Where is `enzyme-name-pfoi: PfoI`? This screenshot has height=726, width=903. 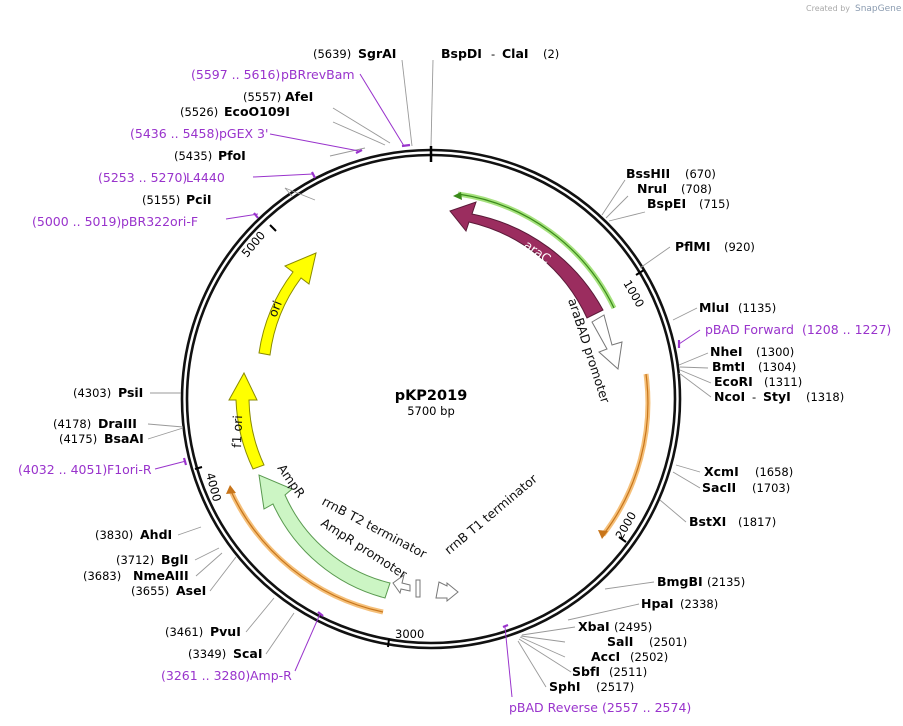
enzyme-name-pfoi: PfoI is located at coordinates (232, 155).